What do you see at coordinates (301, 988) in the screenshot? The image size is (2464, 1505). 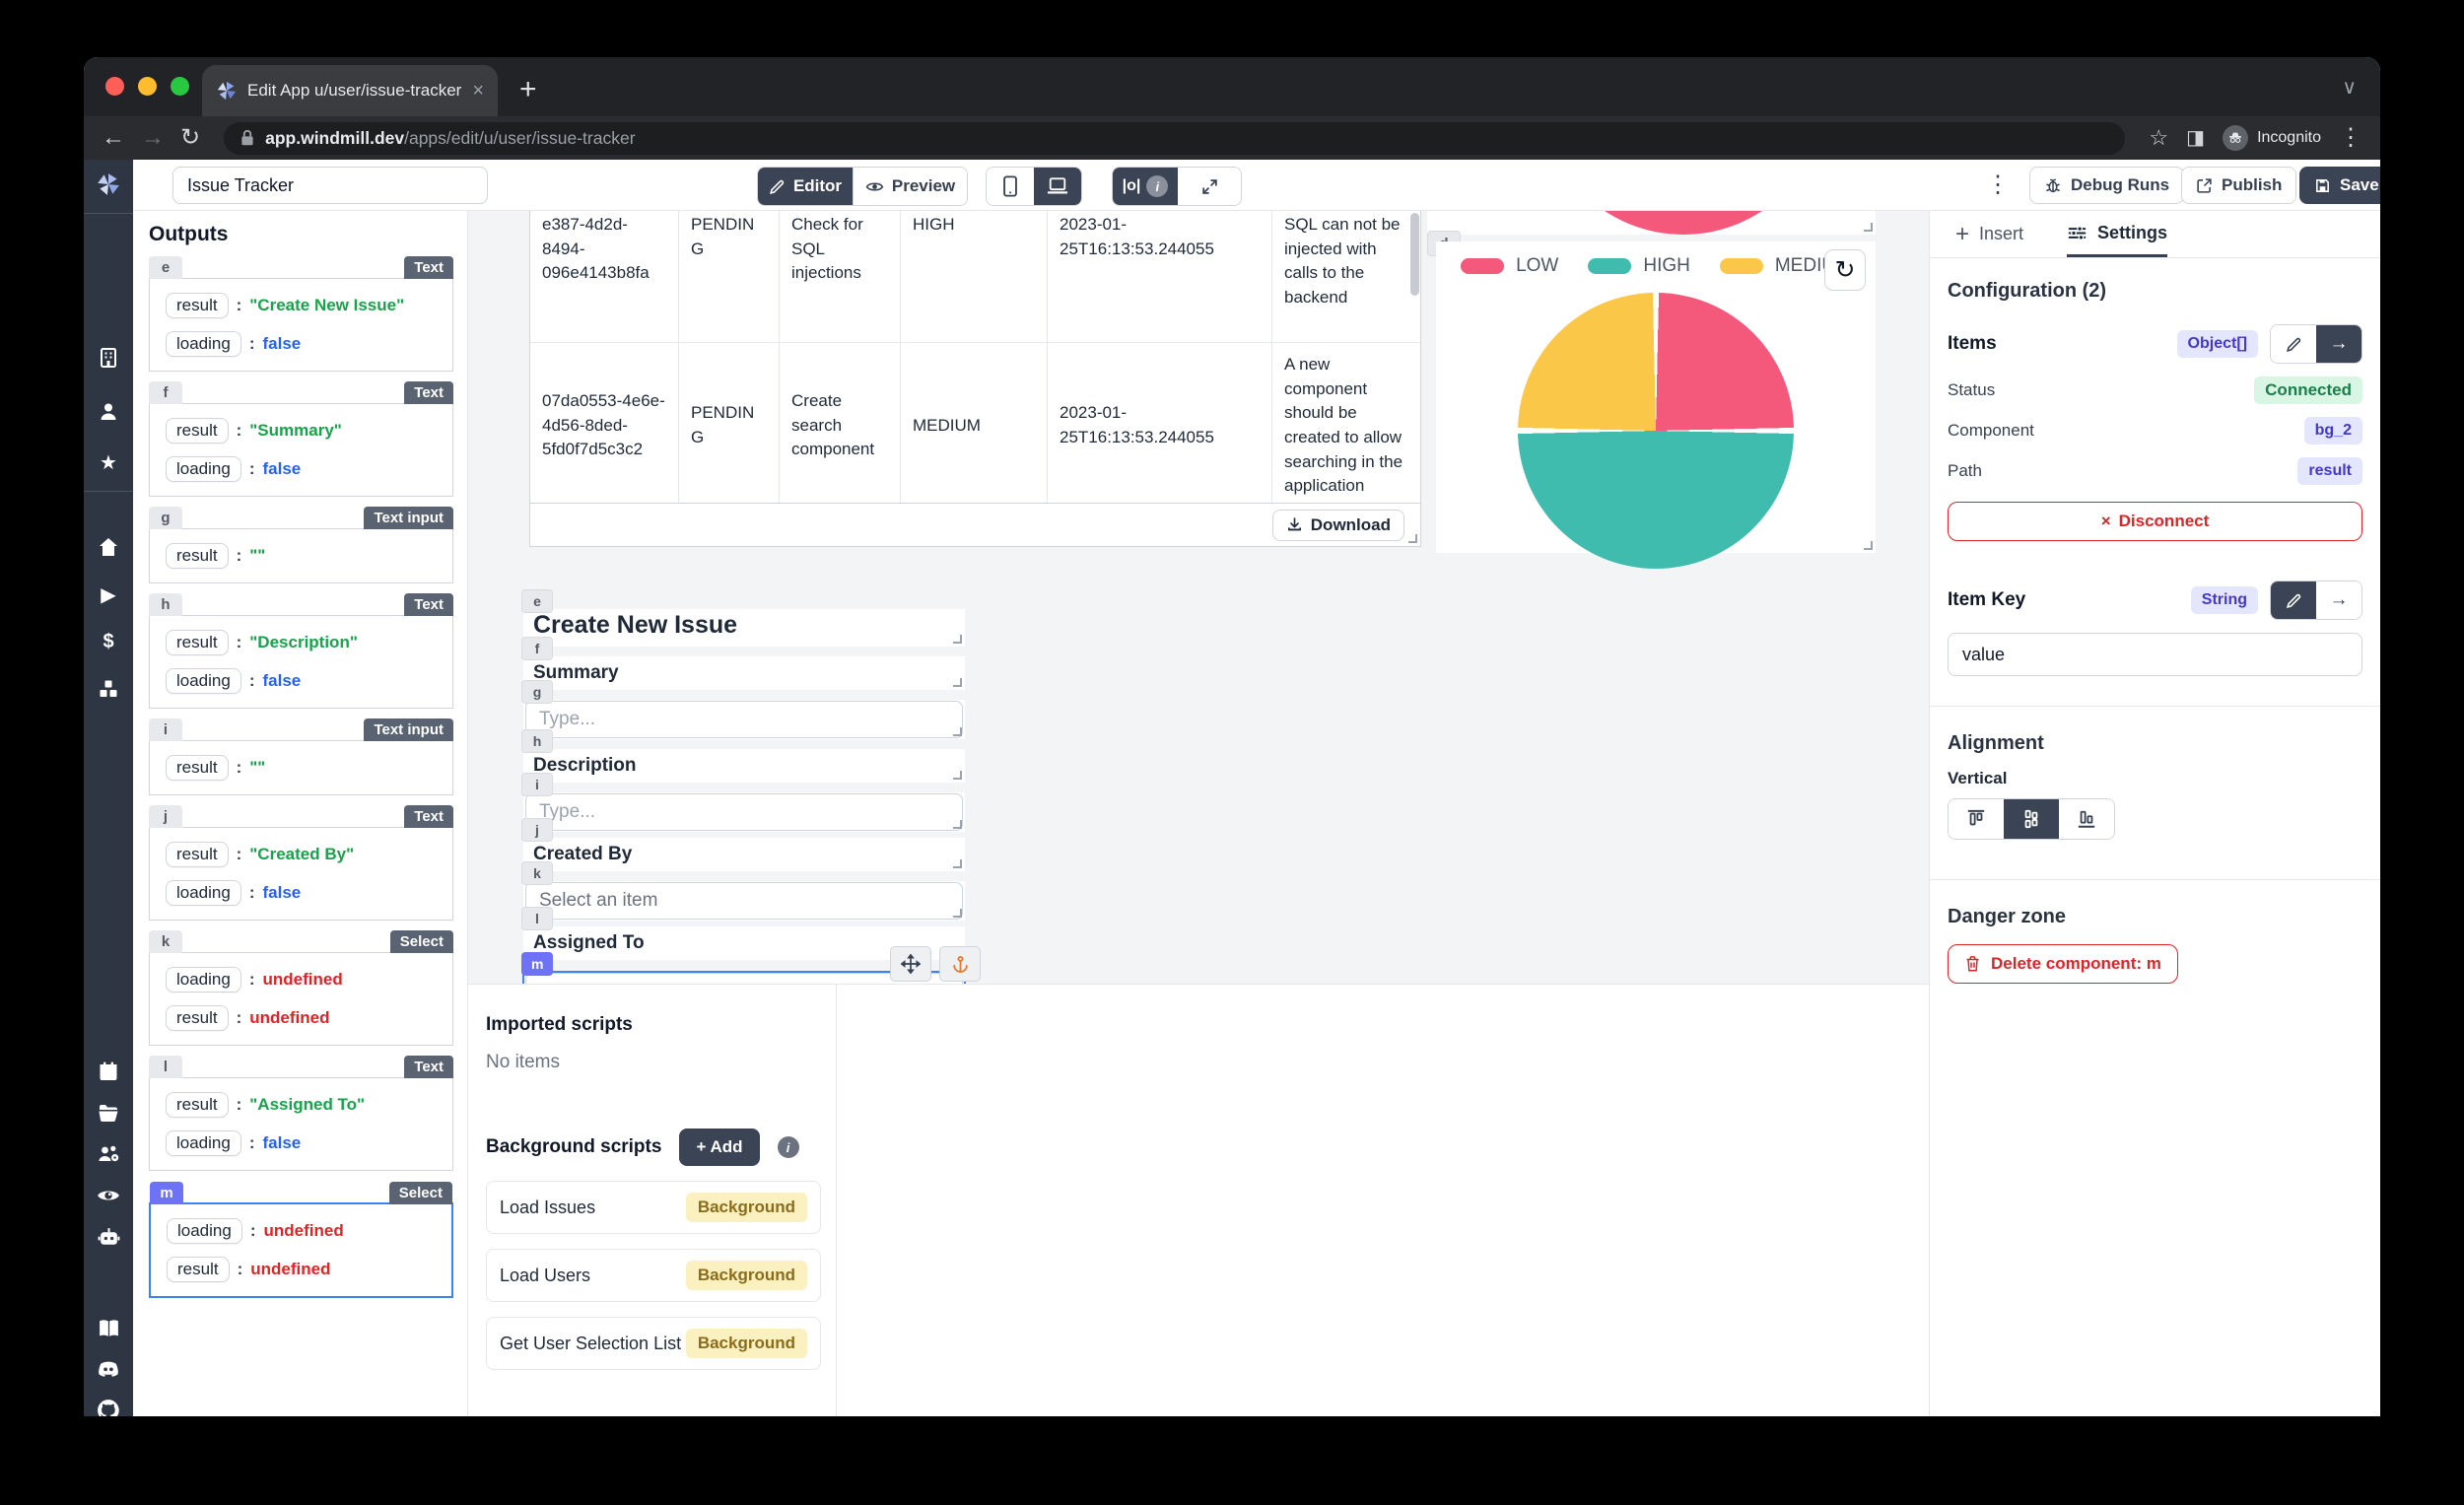 I see `output-card-k: k Select loading: undefined result: undefined` at bounding box center [301, 988].